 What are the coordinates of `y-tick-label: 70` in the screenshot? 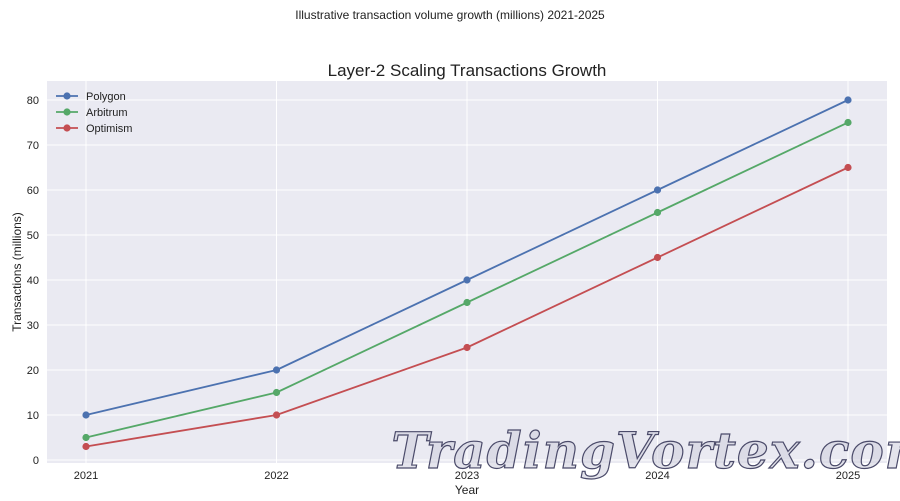 It's located at (33, 146).